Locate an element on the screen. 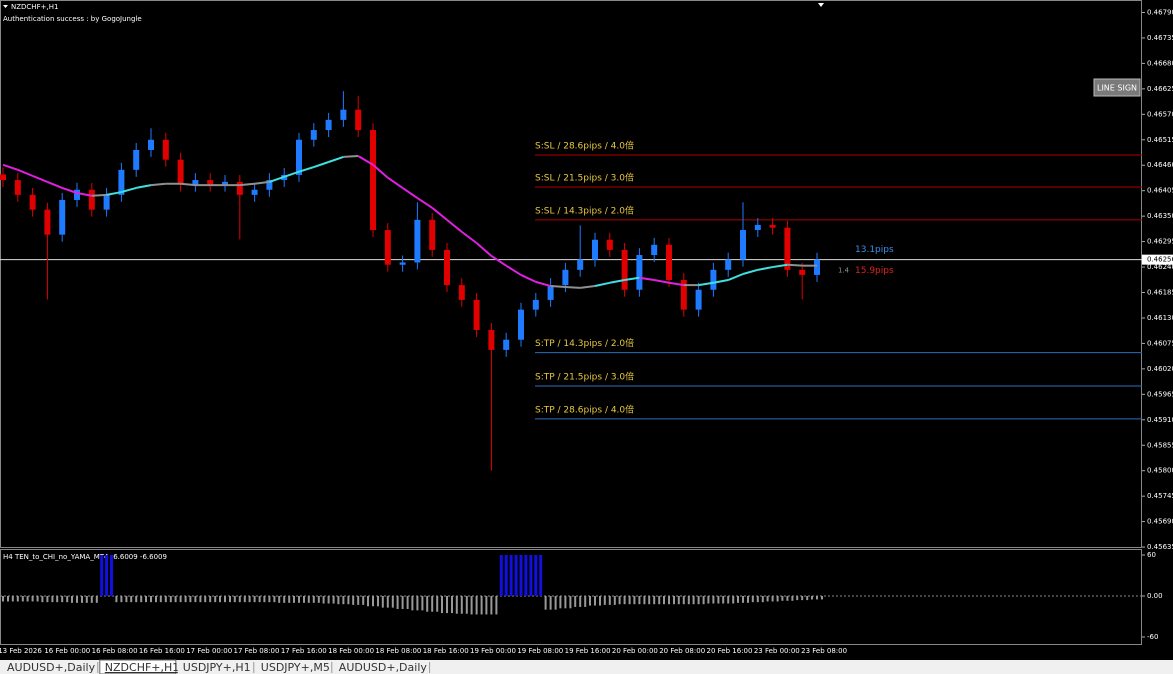  y-tick-label: 0.46625 is located at coordinates (1160, 89).